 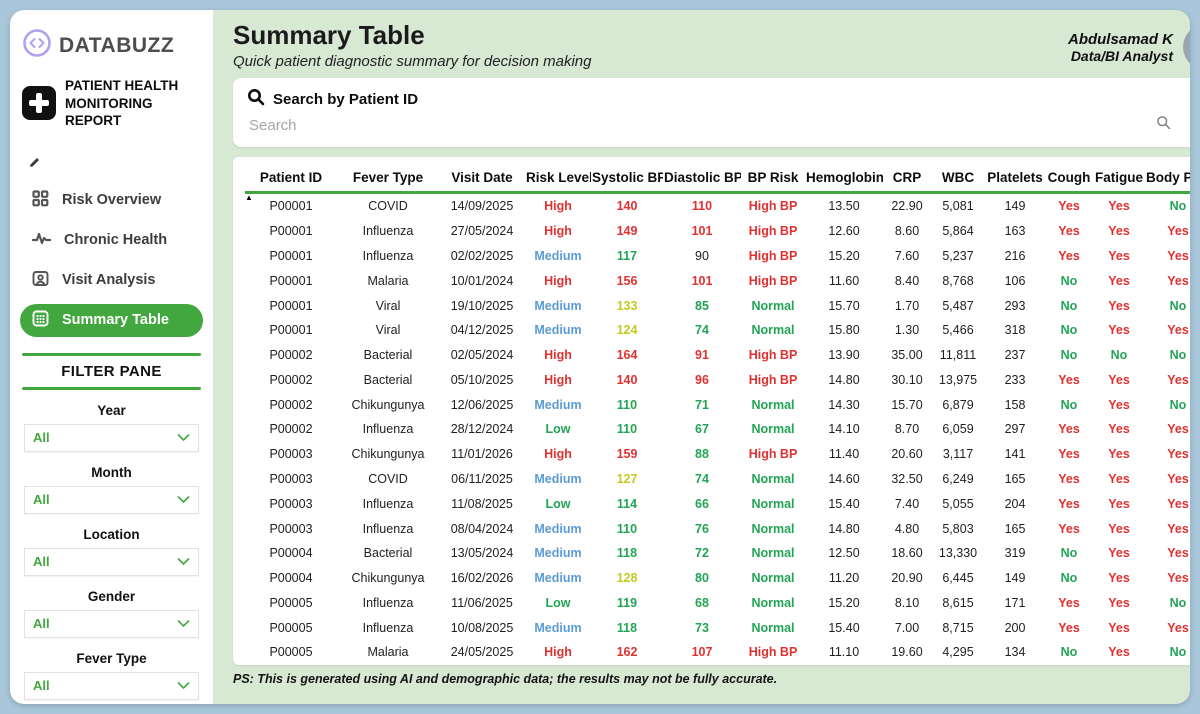 I want to click on table-cell: 164, so click(x=627, y=355).